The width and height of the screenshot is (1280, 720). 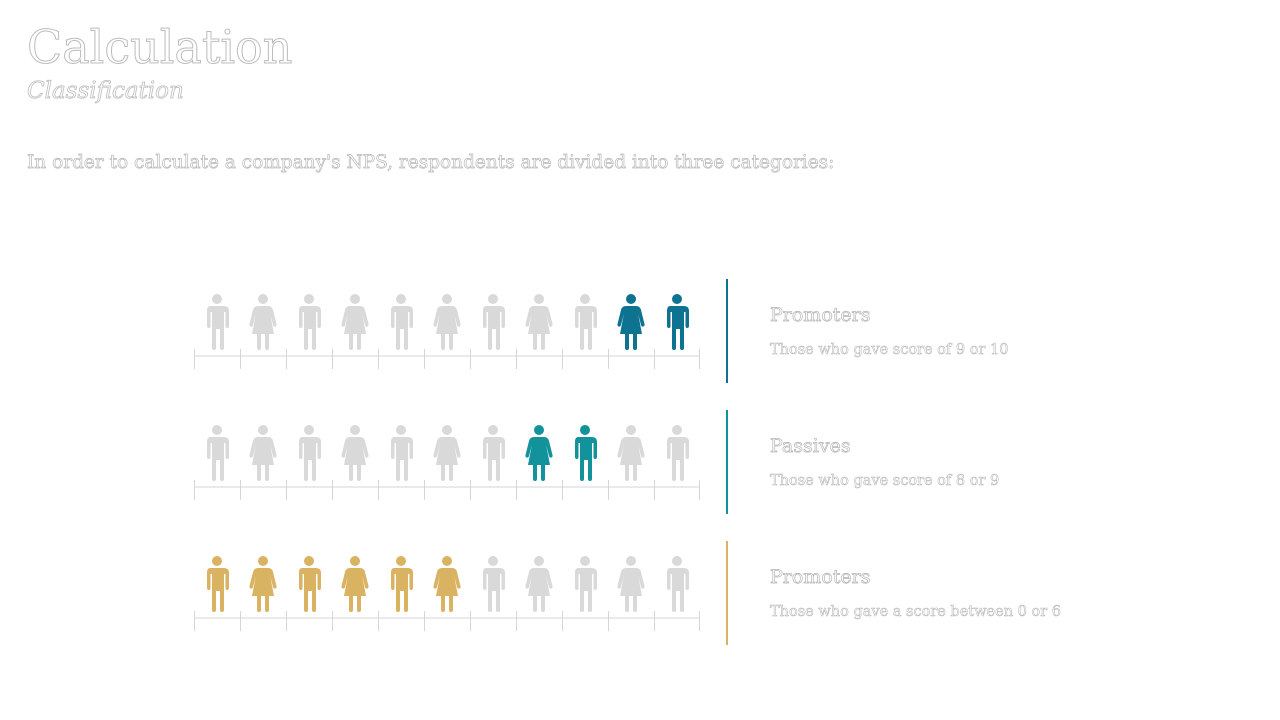 What do you see at coordinates (885, 481) in the screenshot?
I see `category-description: Those who gave score of 8 or 9` at bounding box center [885, 481].